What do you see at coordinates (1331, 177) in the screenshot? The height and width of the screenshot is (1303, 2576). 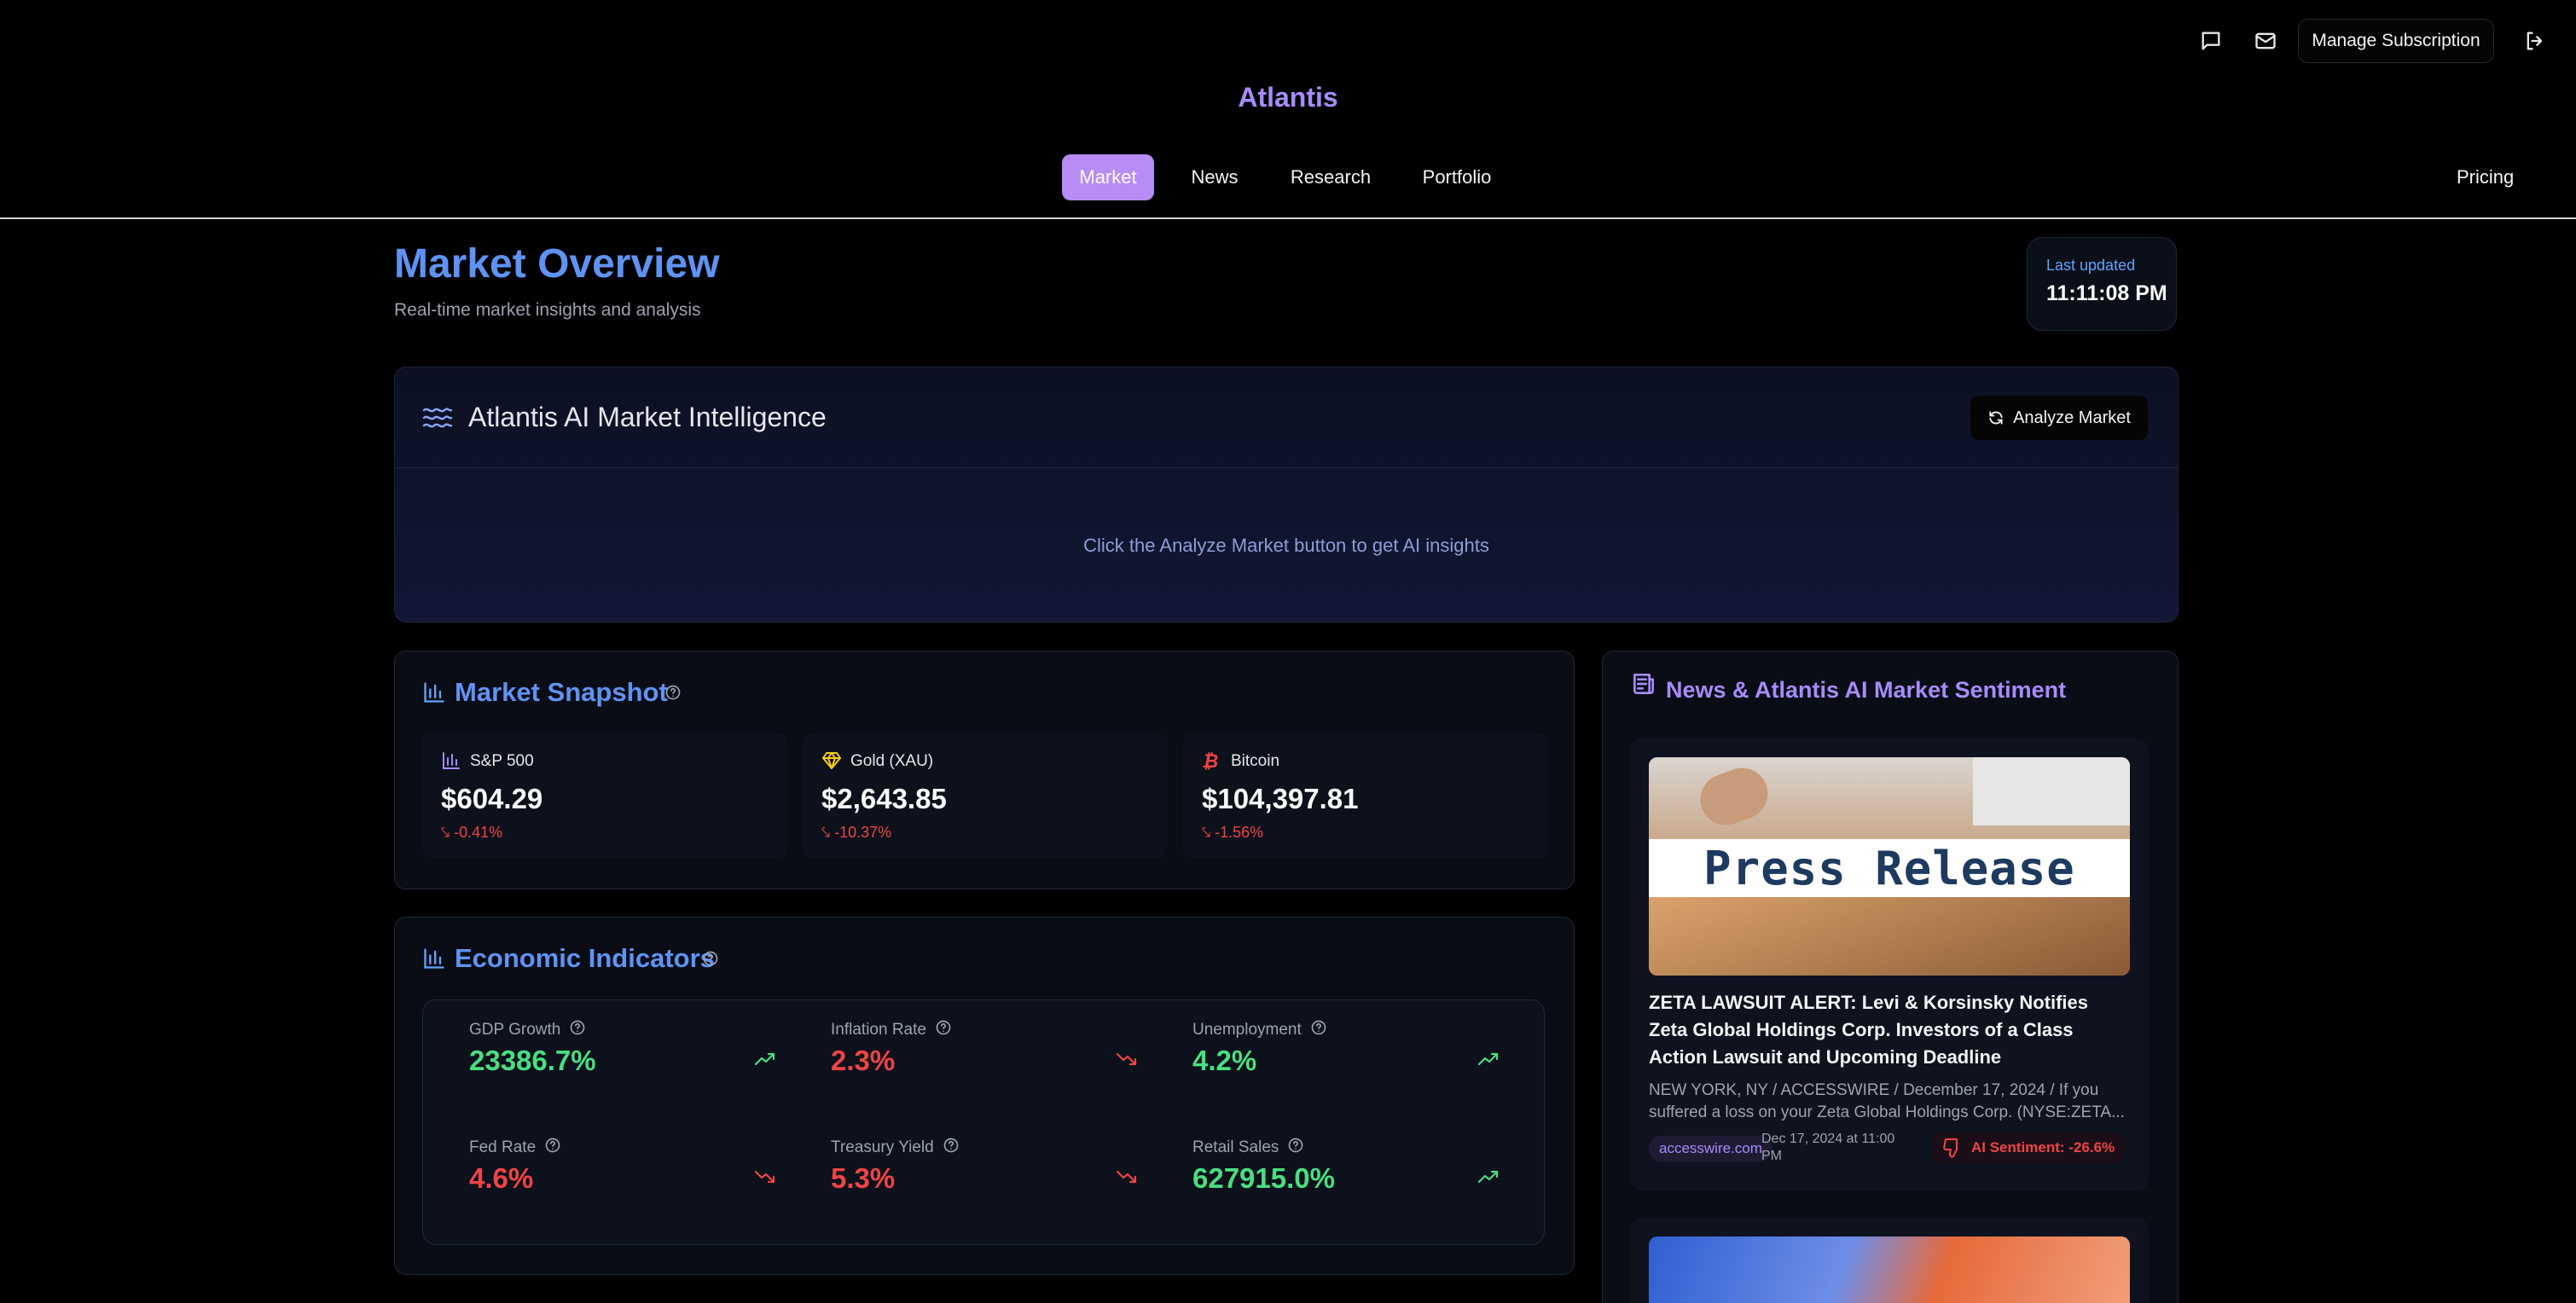 I see `nav-research: Research` at bounding box center [1331, 177].